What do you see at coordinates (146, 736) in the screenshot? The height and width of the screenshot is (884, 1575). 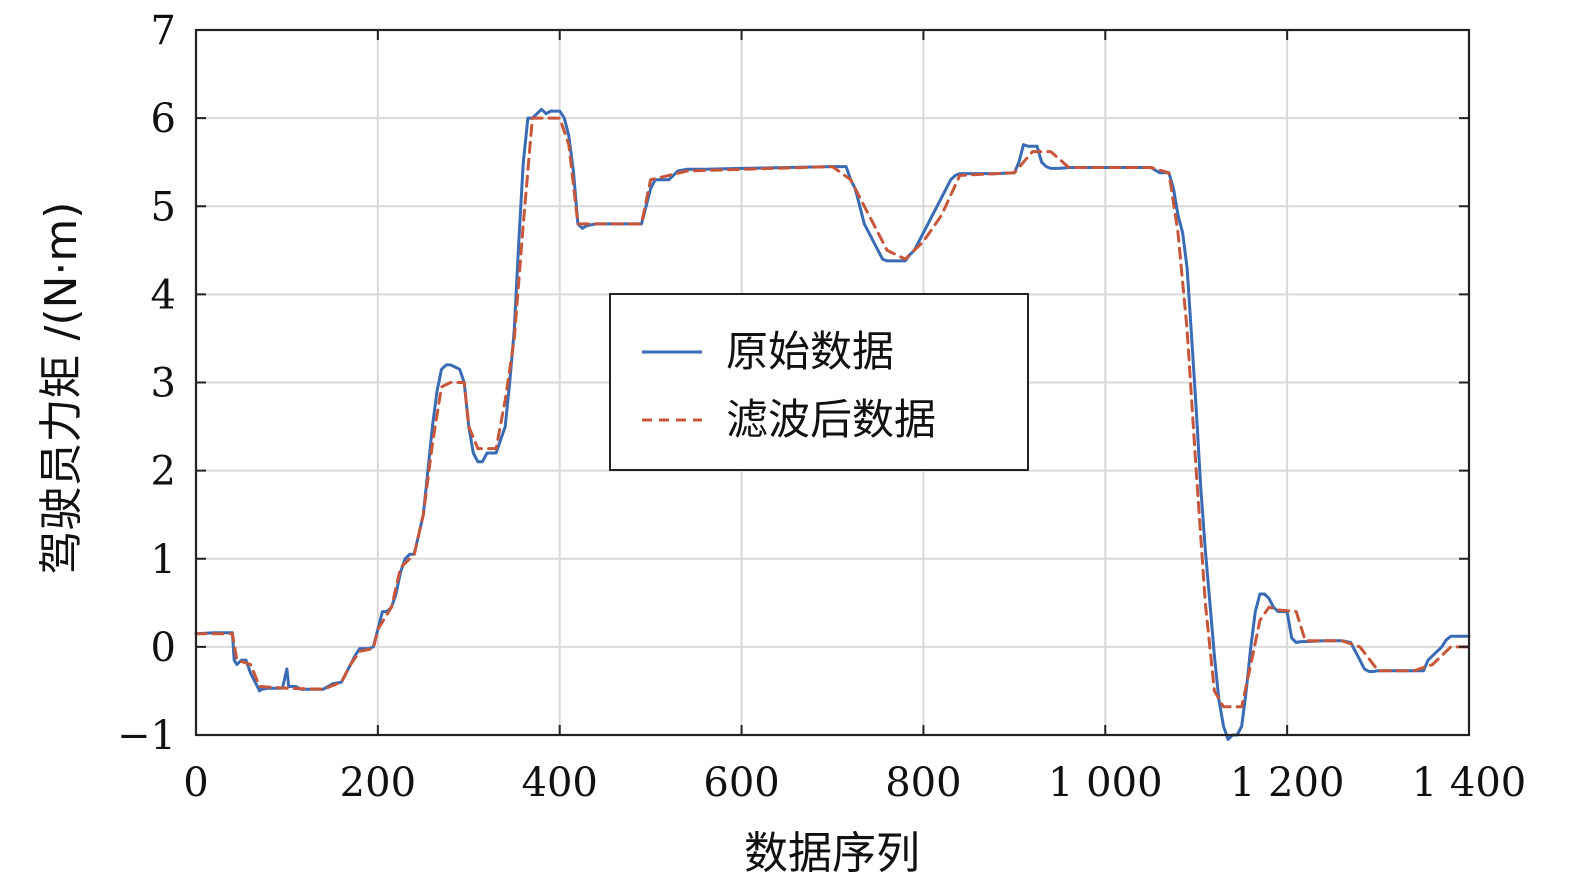 I see `y-tick-label: −1` at bounding box center [146, 736].